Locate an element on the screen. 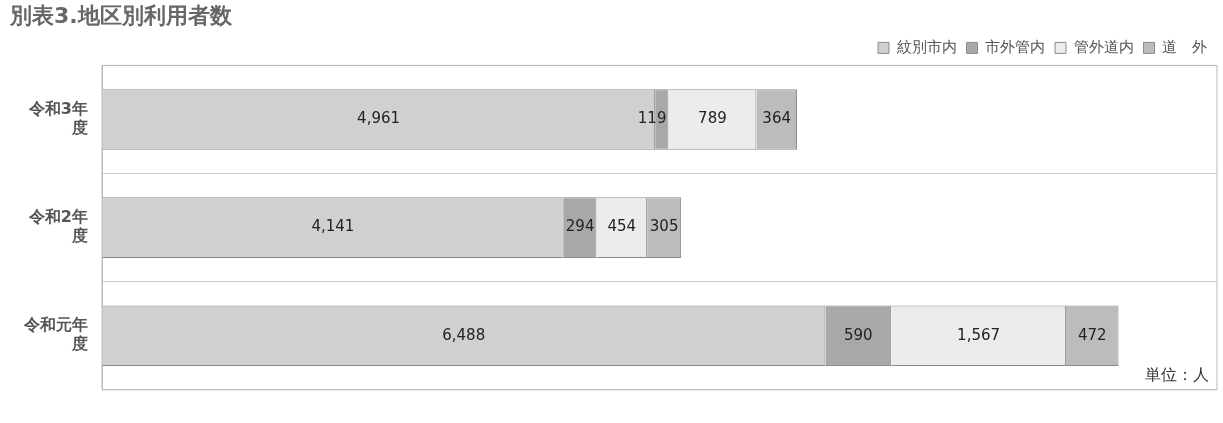  chart-title: 別表3.地区別利用者数 is located at coordinates (121, 15).